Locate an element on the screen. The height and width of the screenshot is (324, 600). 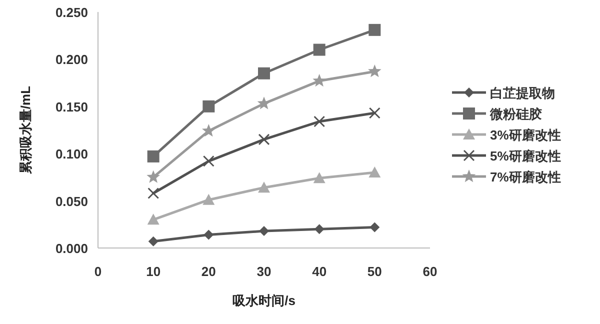
legend-label: 微粉硅胶 is located at coordinates (515, 114).